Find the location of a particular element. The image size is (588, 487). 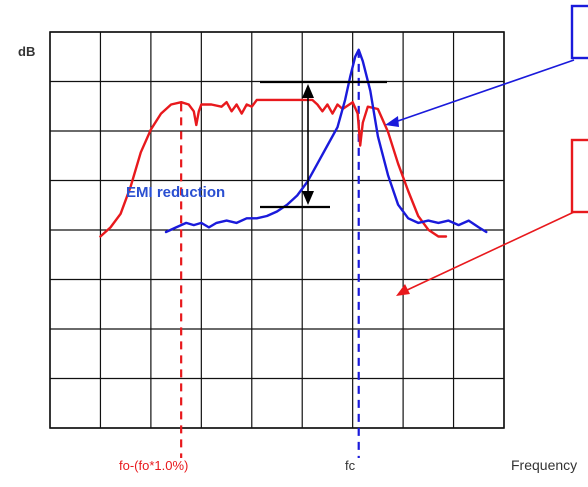

y-axis-label: dB is located at coordinates (26, 51).